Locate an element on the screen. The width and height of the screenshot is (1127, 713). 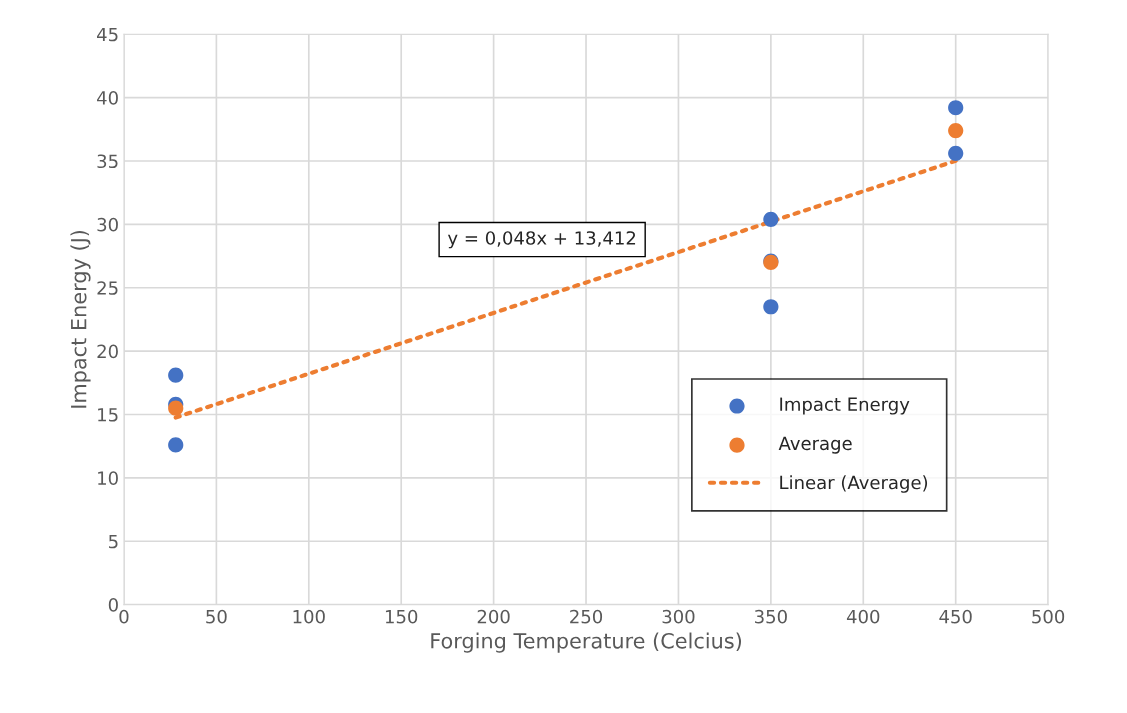
x-tick-label: 250 is located at coordinates (586, 616).